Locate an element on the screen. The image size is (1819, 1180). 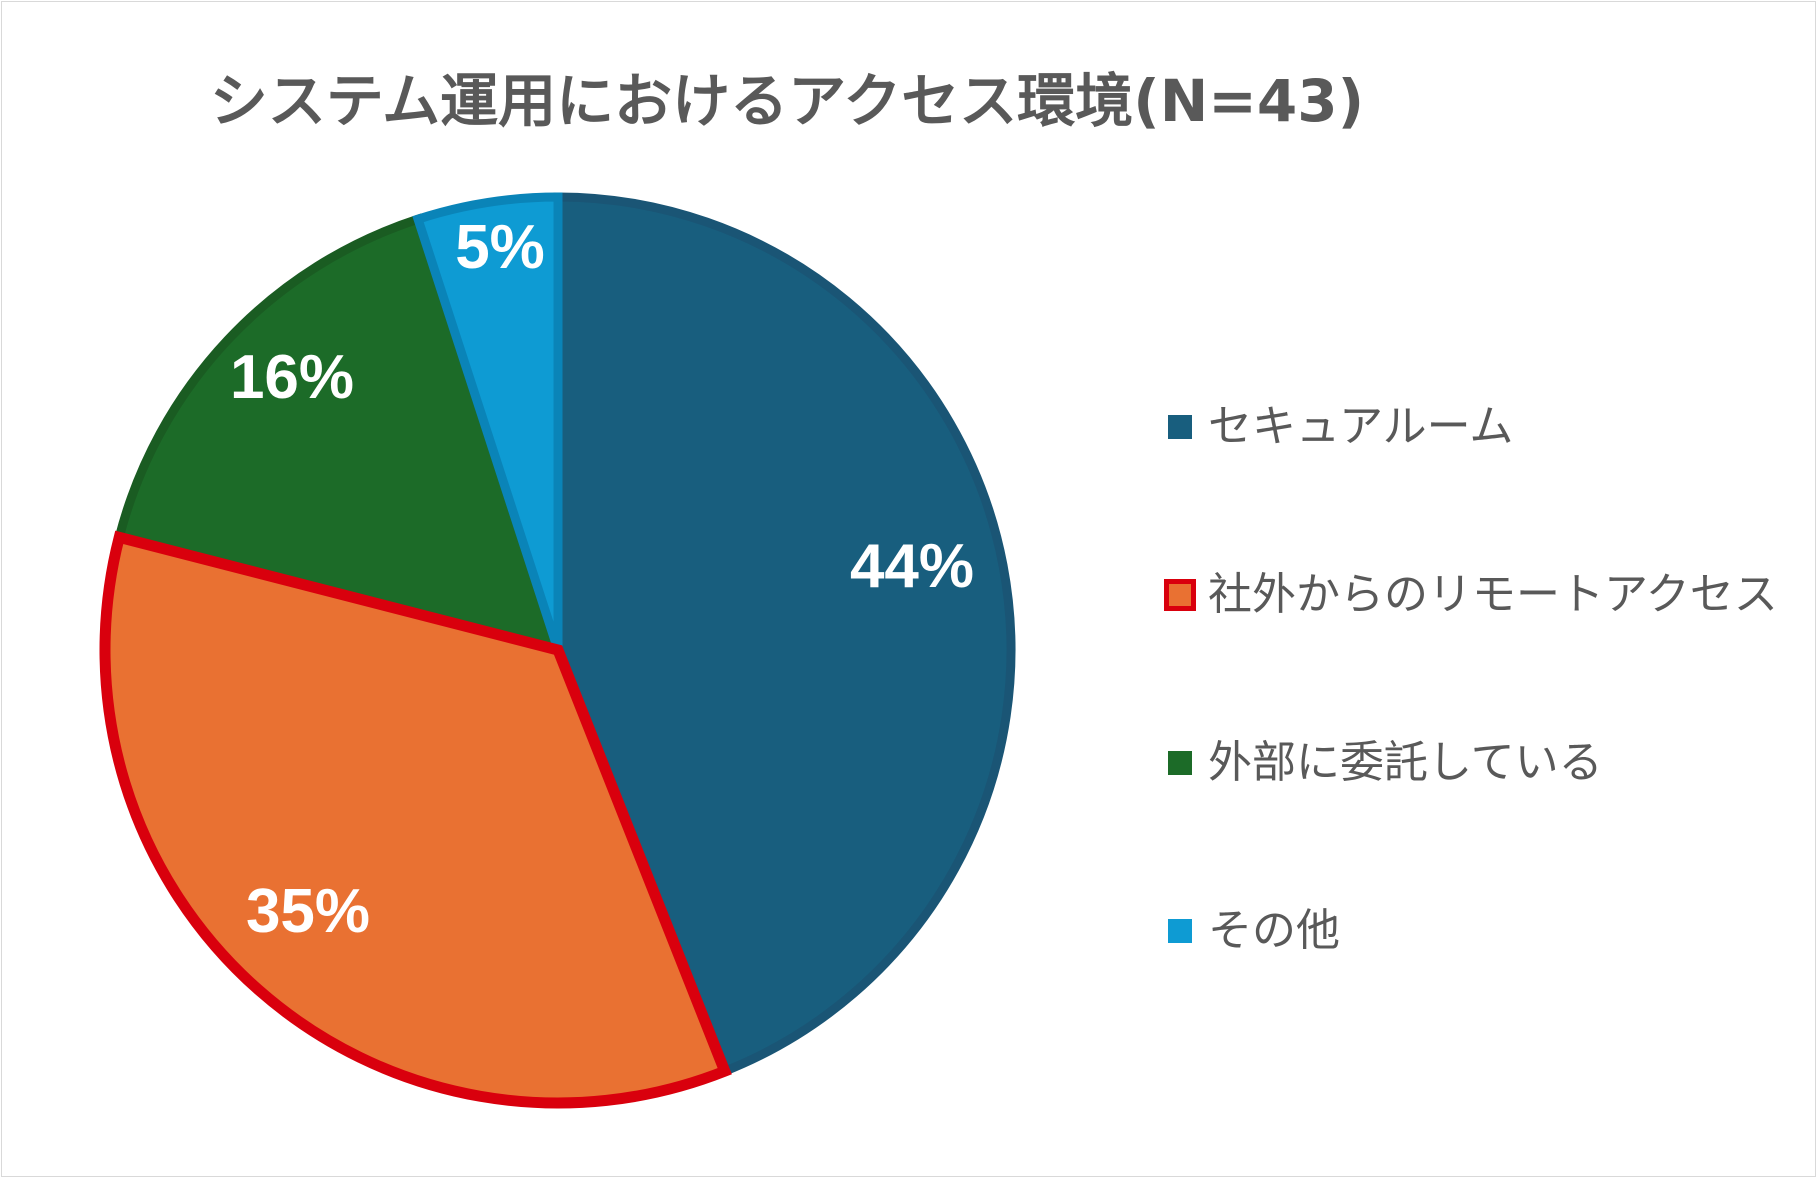
data-label-3: 16% is located at coordinates (292, 377).